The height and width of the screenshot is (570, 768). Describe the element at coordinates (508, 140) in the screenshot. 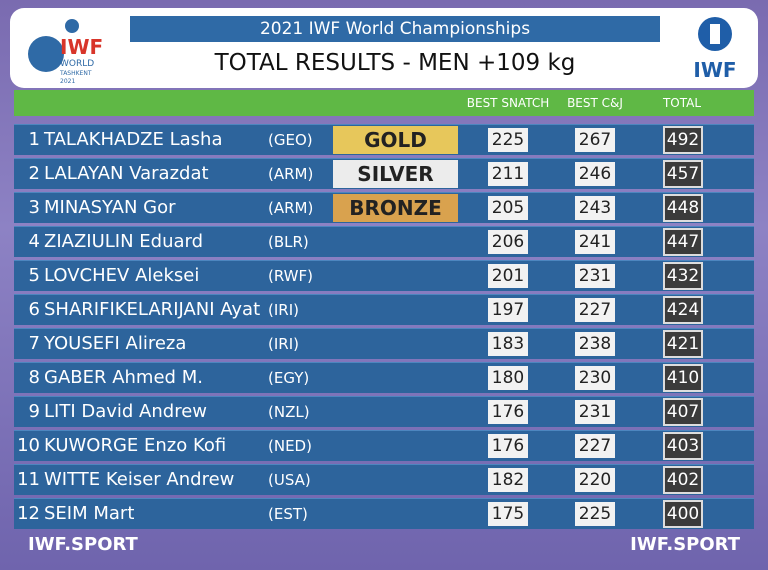

I see `best-snatch: 225` at that location.